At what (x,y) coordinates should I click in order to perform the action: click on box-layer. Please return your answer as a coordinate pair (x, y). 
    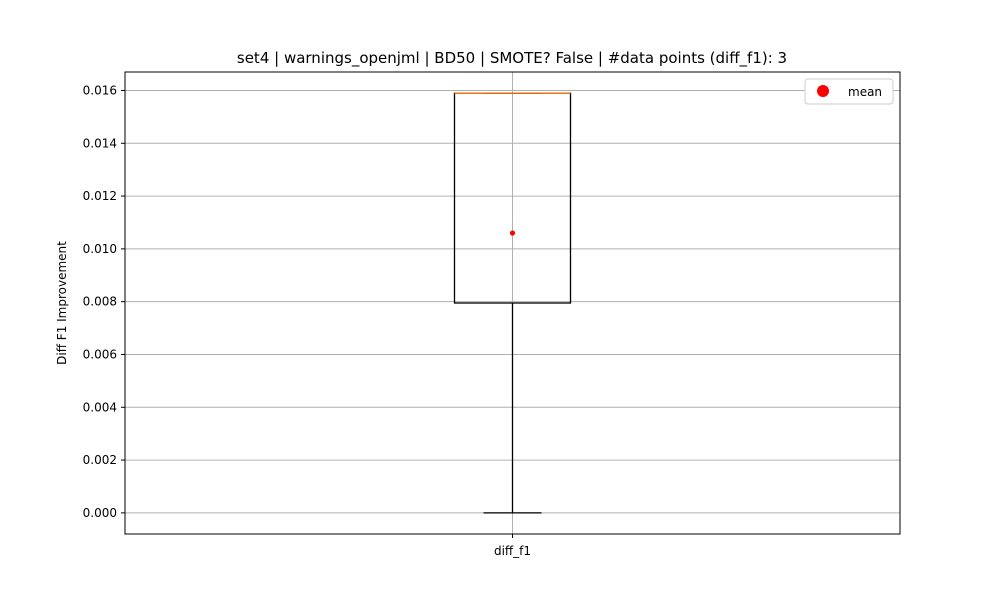
    Looking at the image, I should click on (512, 303).